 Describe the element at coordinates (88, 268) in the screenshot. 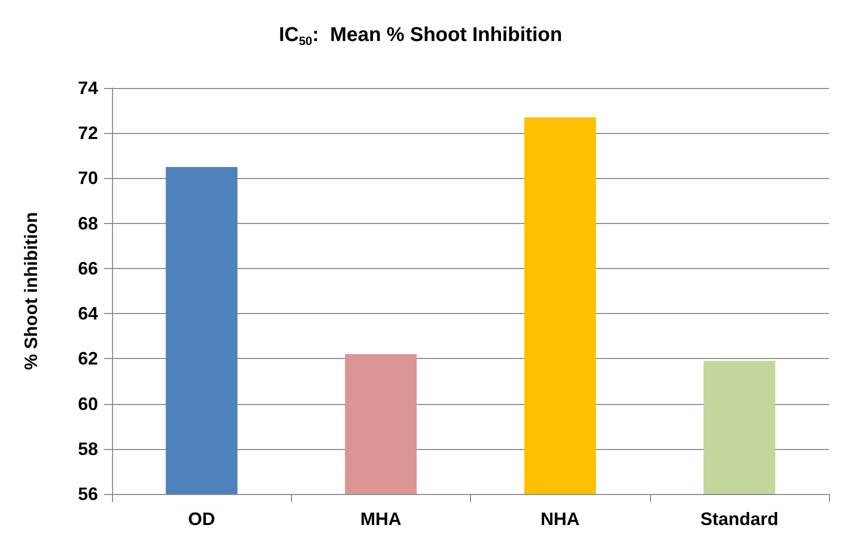

I see `y-tick-label: 66` at that location.